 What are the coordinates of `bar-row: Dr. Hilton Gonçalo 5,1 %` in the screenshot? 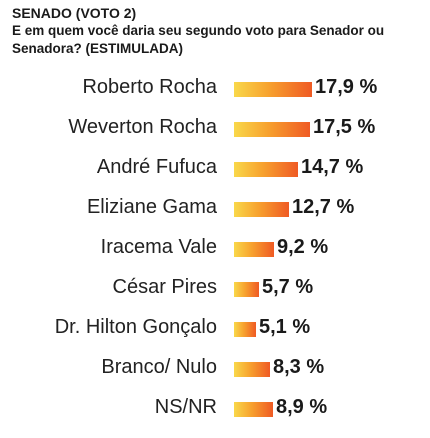 It's located at (215, 332).